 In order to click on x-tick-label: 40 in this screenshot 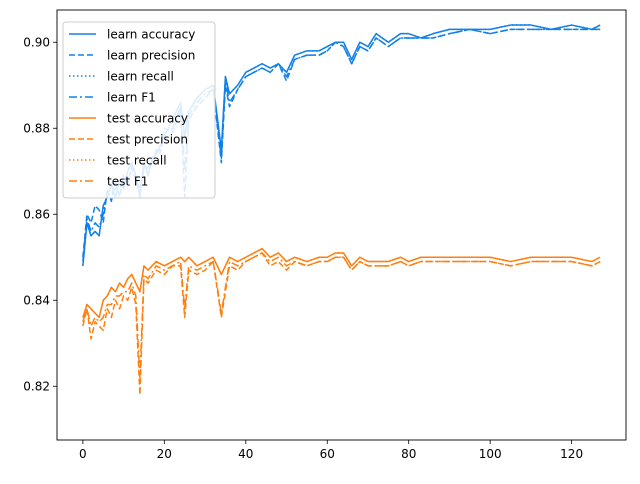, I will do `click(245, 454)`.